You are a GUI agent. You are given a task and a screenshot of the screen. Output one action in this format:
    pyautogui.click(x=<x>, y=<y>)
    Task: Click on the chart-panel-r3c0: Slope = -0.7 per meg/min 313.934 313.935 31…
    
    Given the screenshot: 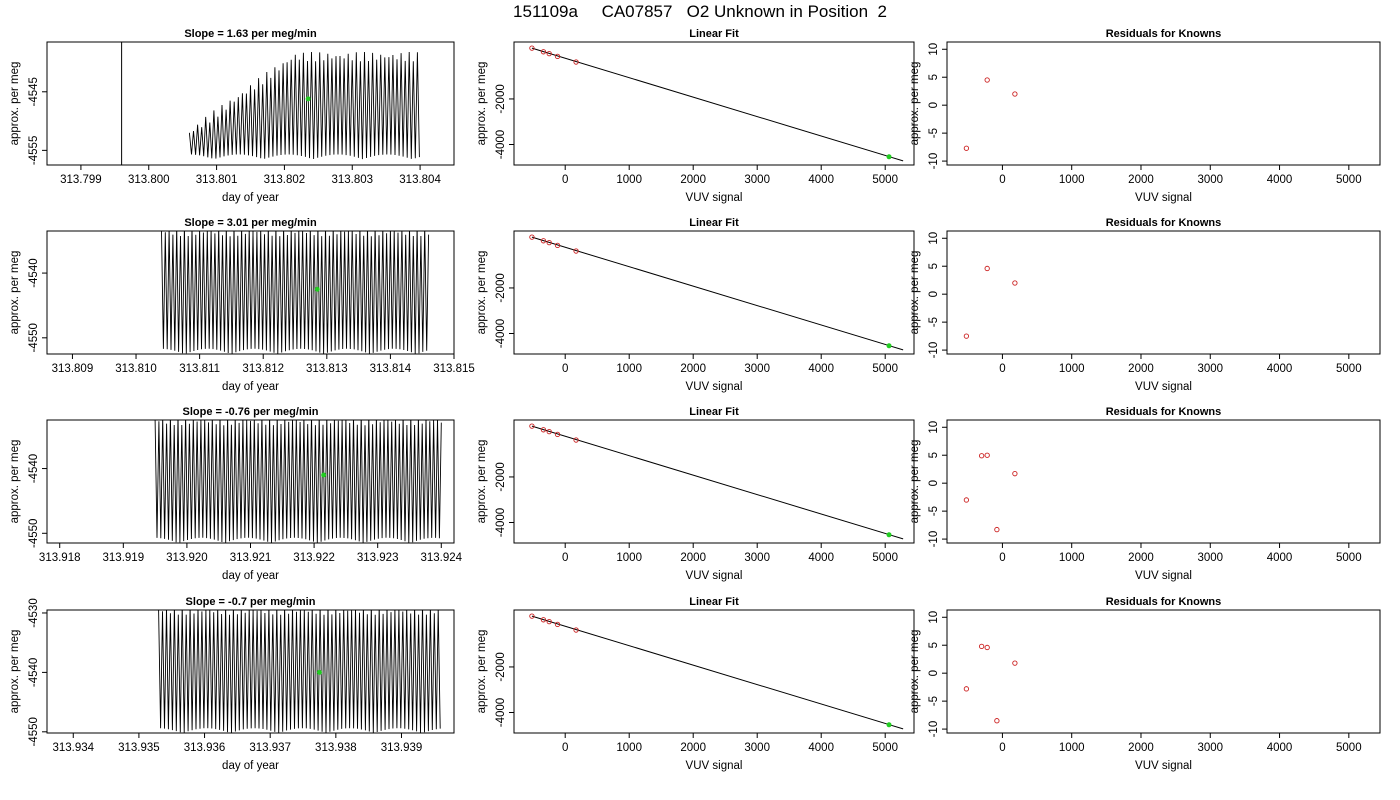 What is the action you would take?
    pyautogui.click(x=232, y=684)
    